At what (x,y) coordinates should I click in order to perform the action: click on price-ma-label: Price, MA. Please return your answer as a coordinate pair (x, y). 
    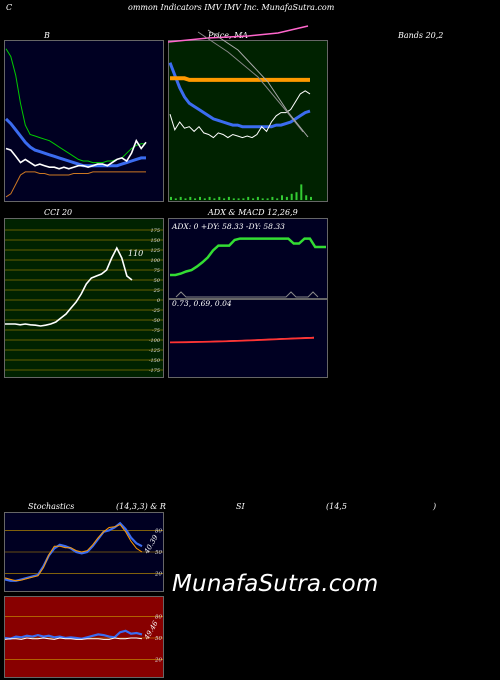
    Looking at the image, I should click on (228, 35).